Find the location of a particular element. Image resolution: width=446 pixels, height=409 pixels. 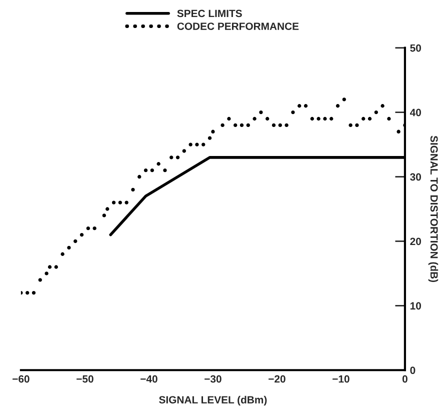

y-axis-title: SIGNAL TO DISTORTION (dB) is located at coordinates (433, 209).